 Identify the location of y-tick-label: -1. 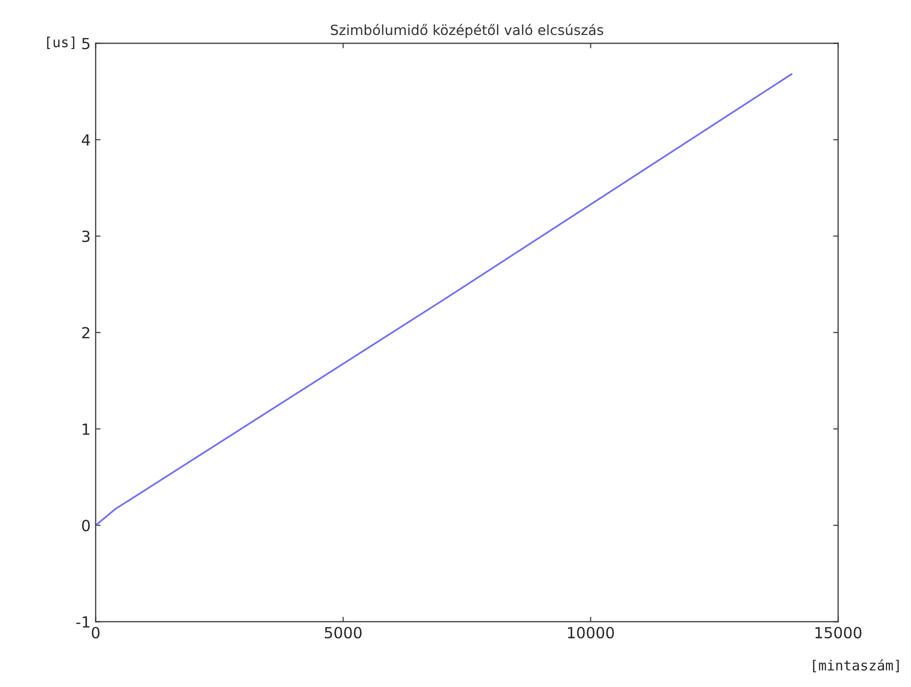
(83, 622).